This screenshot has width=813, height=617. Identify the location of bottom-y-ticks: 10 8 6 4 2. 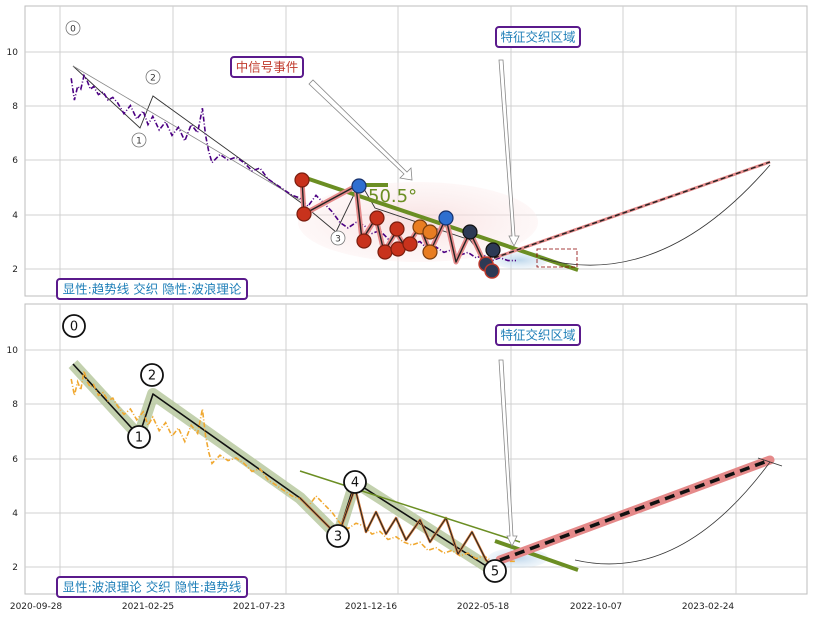
(13, 459).